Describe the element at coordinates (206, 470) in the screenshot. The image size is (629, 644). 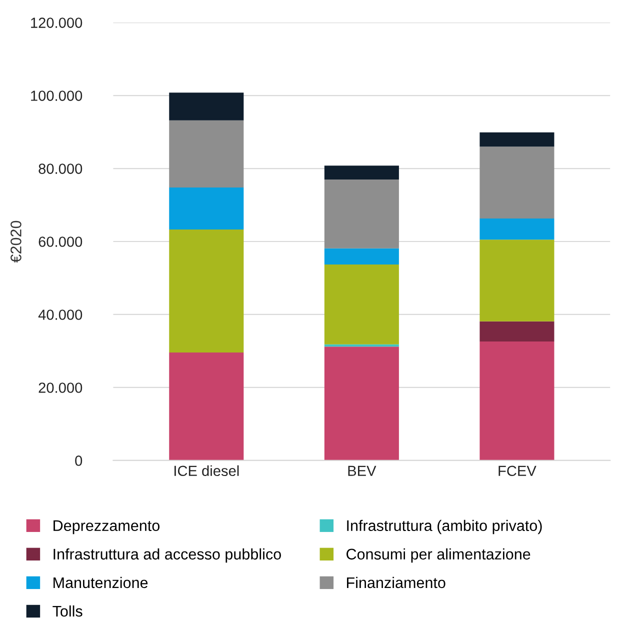
I see `x-tick-label: ICE diesel` at that location.